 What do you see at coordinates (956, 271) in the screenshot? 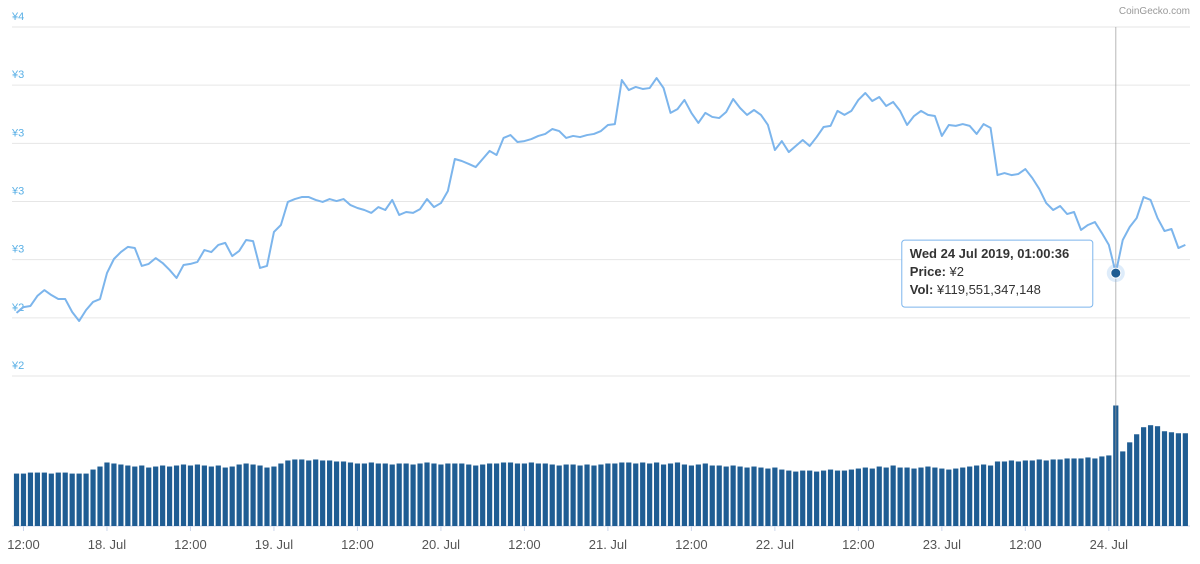
I see `tooltip-price-value: ¥2` at bounding box center [956, 271].